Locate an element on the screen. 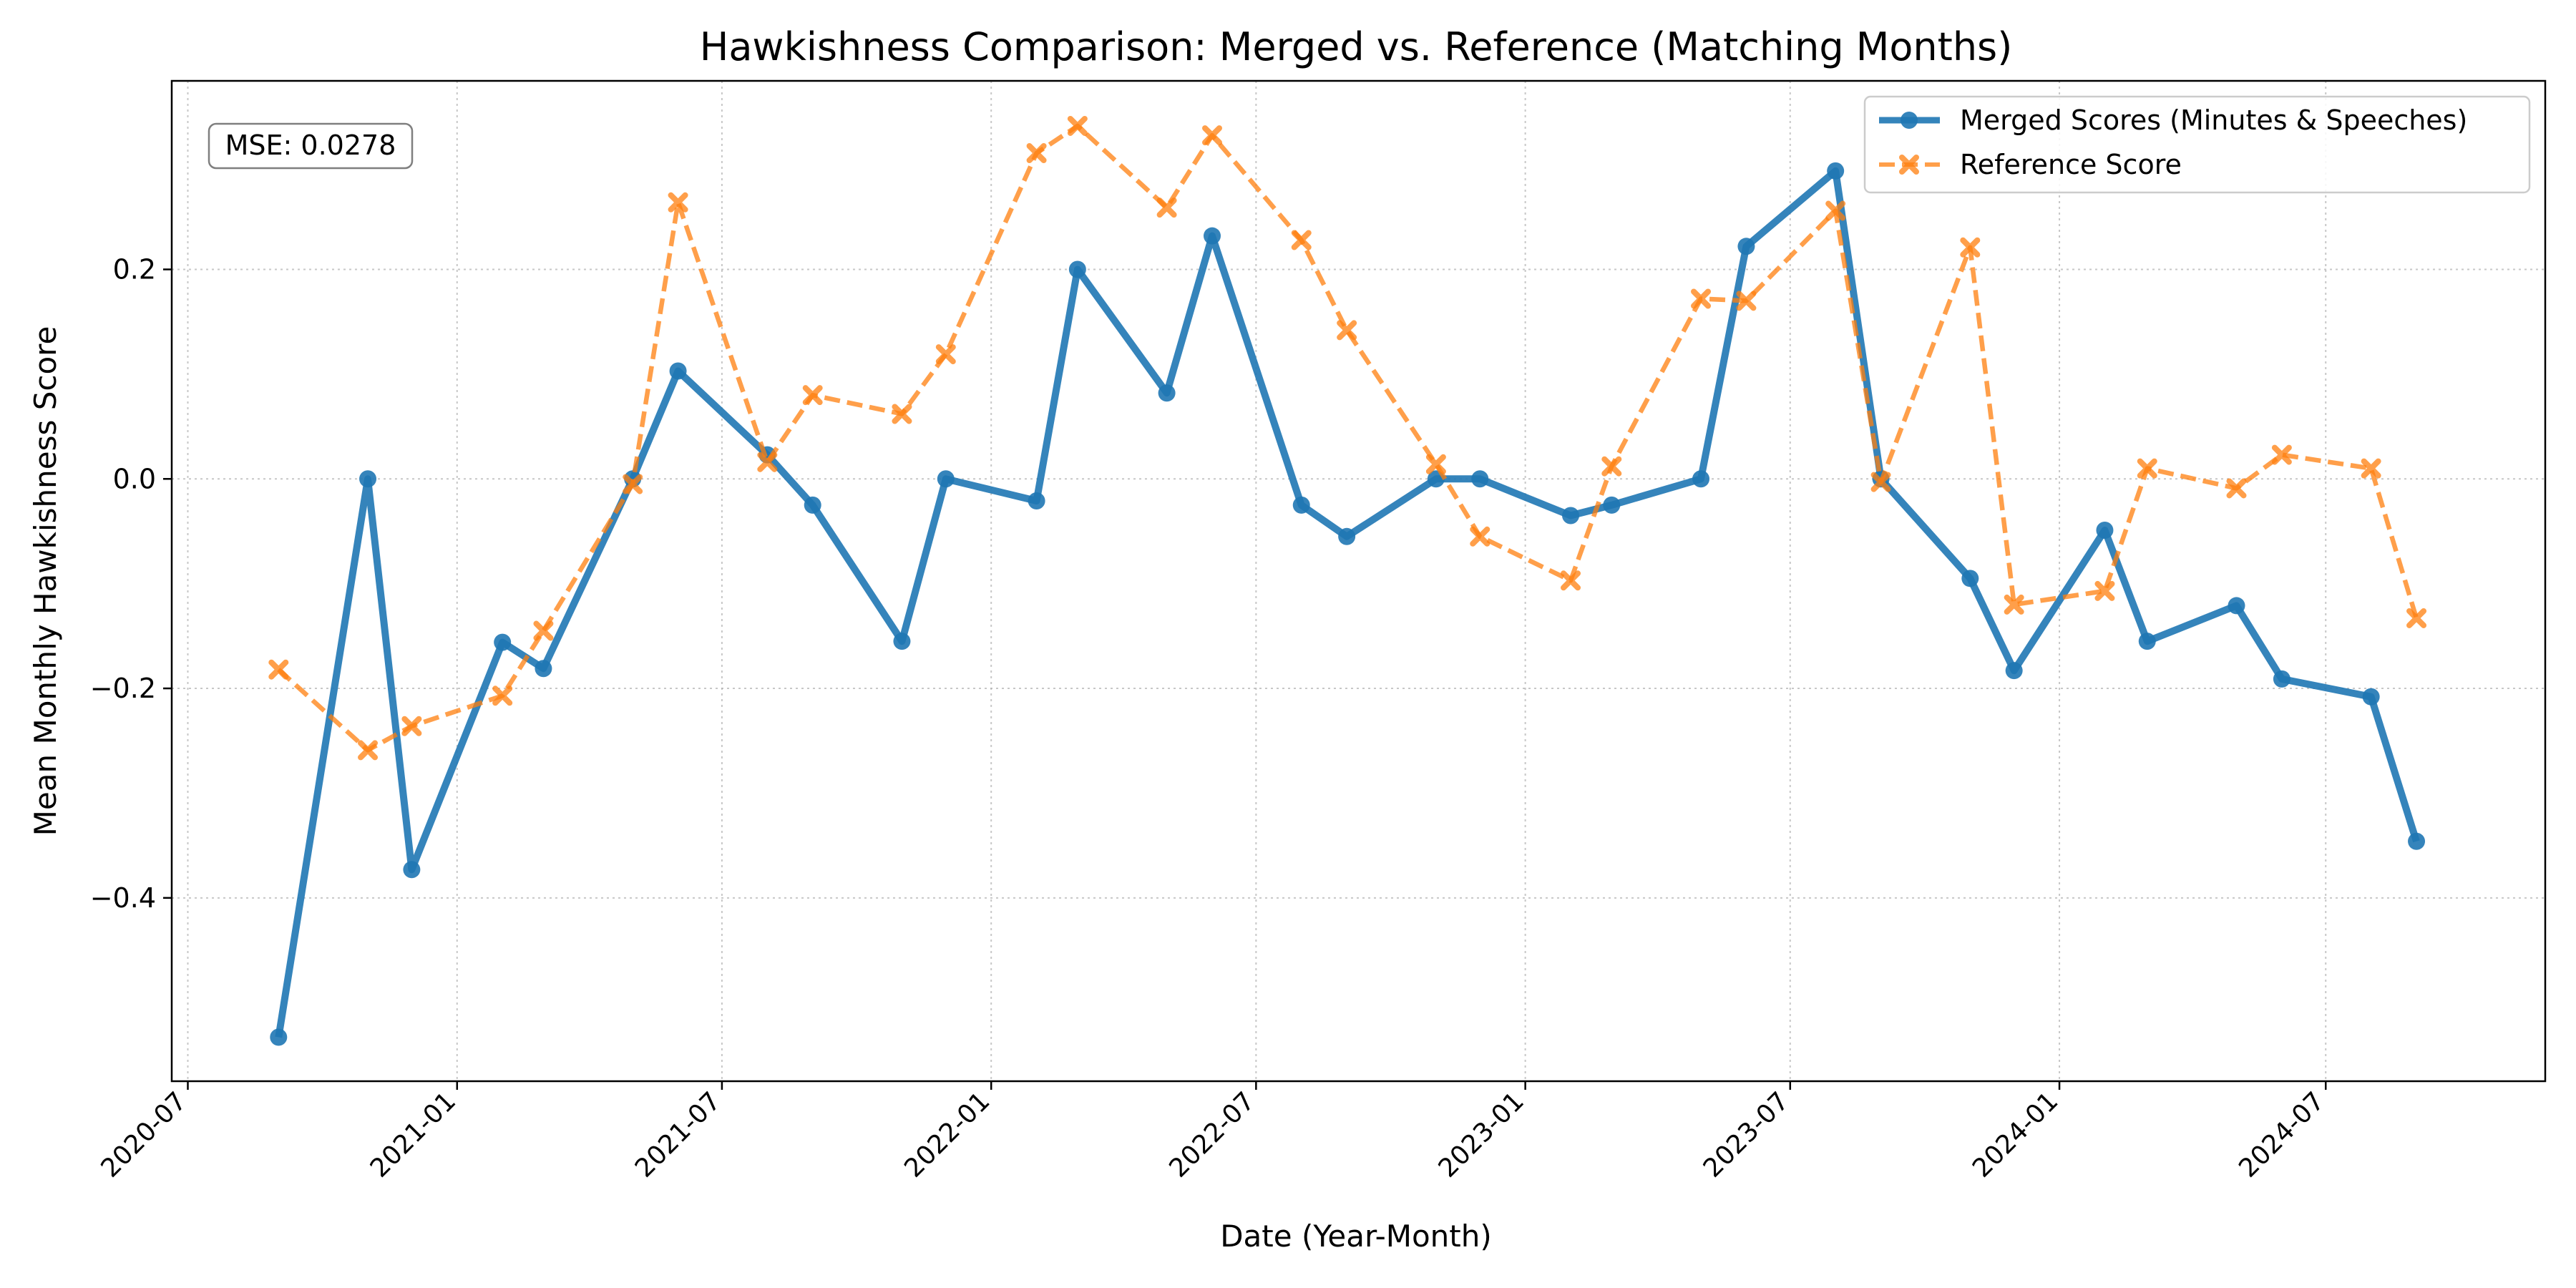 Image resolution: width=2576 pixels, height=1288 pixels. mse-annotation-text: MSE: 0.0278 is located at coordinates (310, 145).